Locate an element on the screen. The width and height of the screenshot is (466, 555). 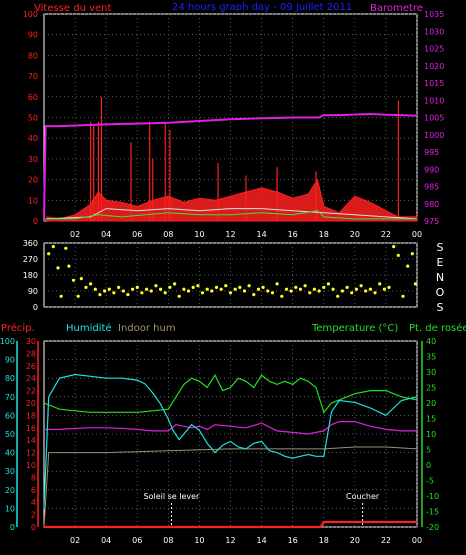
wind-ytick-label: 0 is located at coordinates (35, 221).